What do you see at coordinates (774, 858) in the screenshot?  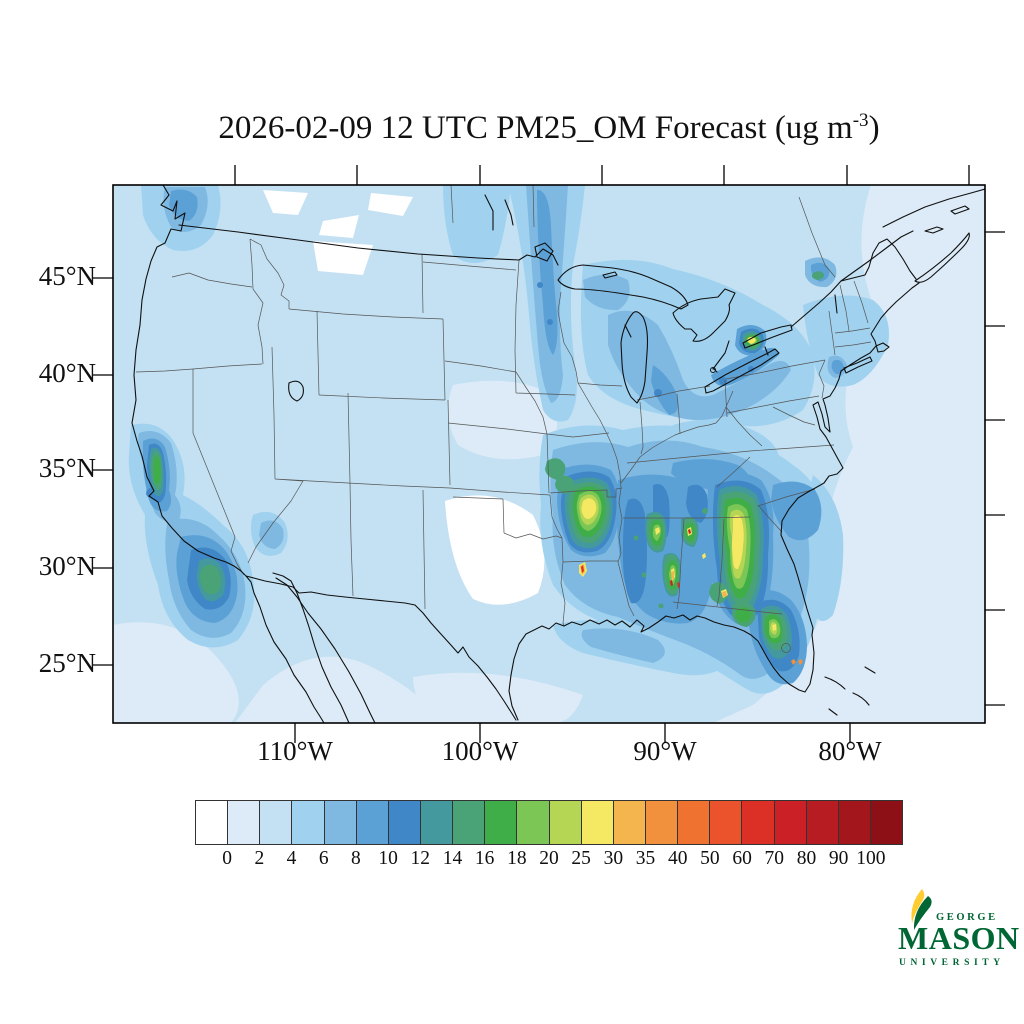 I see `colorbar-label-70: 70` at bounding box center [774, 858].